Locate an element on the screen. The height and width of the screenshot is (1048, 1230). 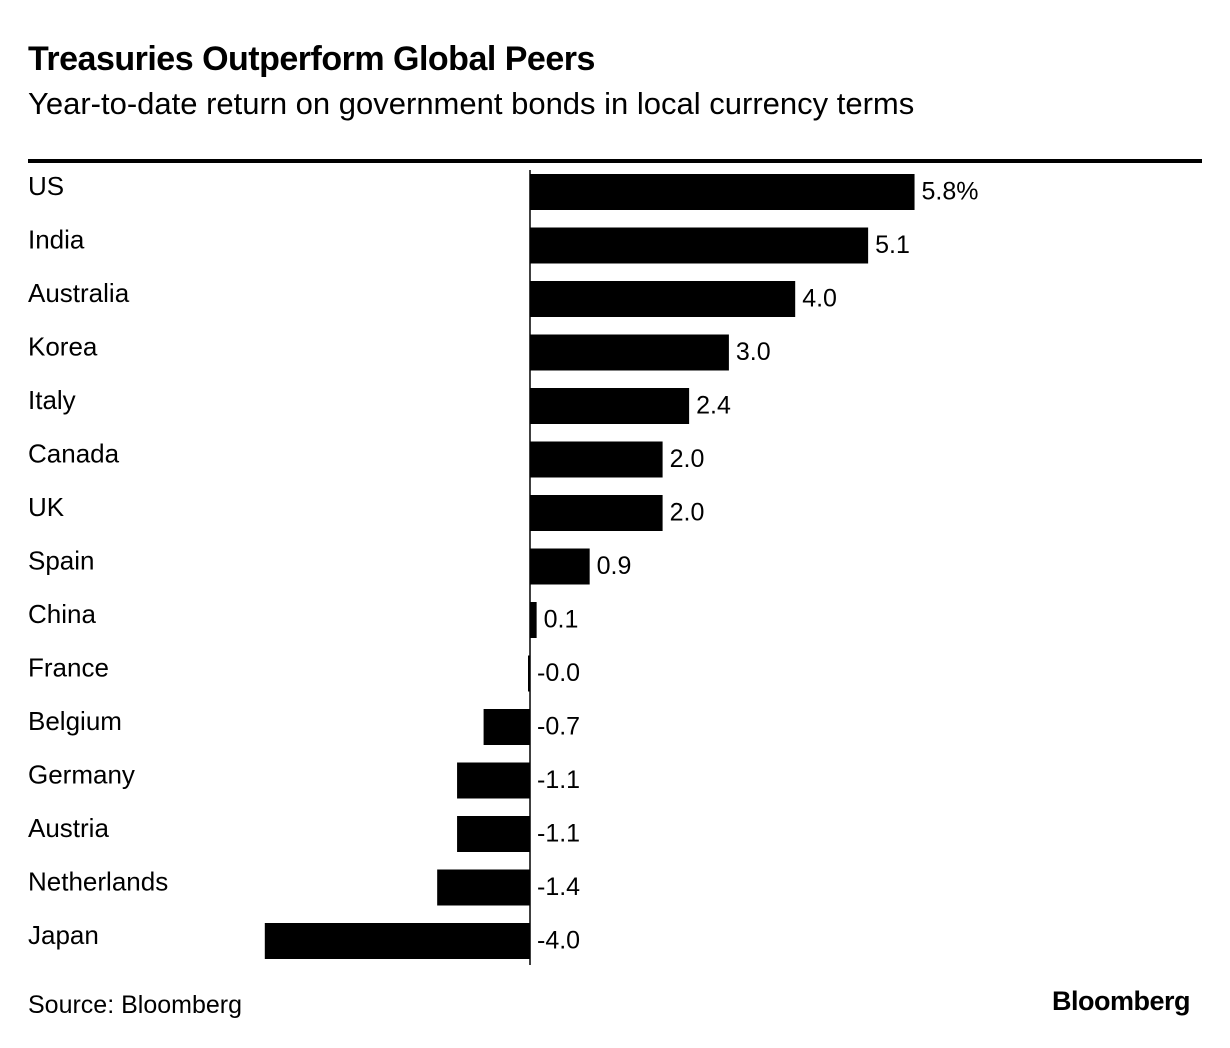
category-label-china: China is located at coordinates (62, 614).